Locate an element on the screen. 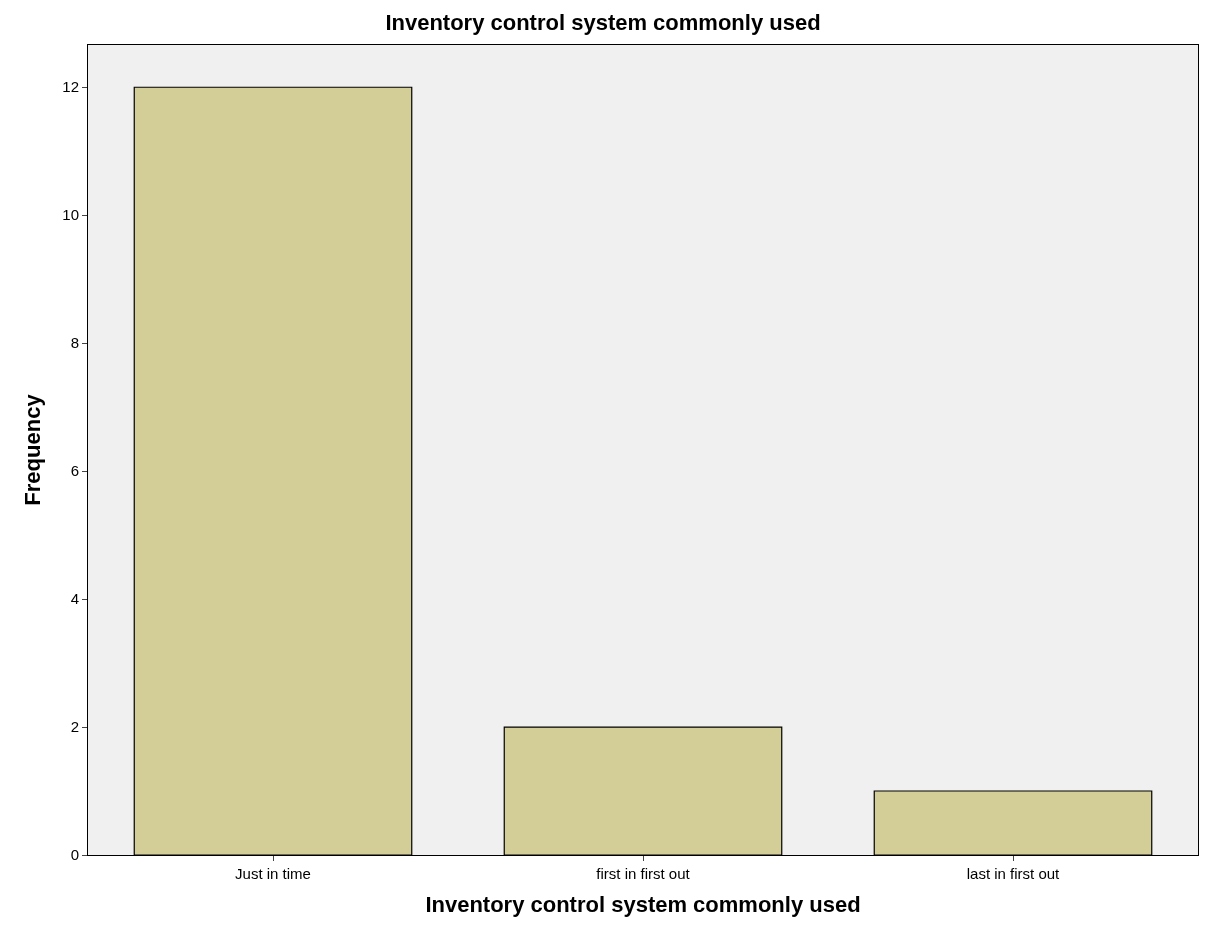 The height and width of the screenshot is (948, 1206). y-tick-label: 6 is located at coordinates (74, 471).